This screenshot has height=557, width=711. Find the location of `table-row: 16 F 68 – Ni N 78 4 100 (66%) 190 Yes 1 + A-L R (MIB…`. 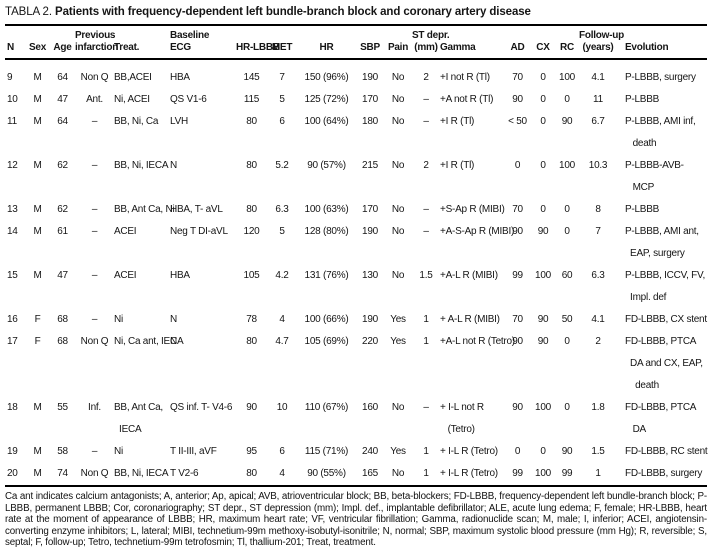

table-row: 16 F 68 – Ni N 78 4 100 (66%) 190 Yes 1 + A-L R (MIB… is located at coordinates (356, 320).